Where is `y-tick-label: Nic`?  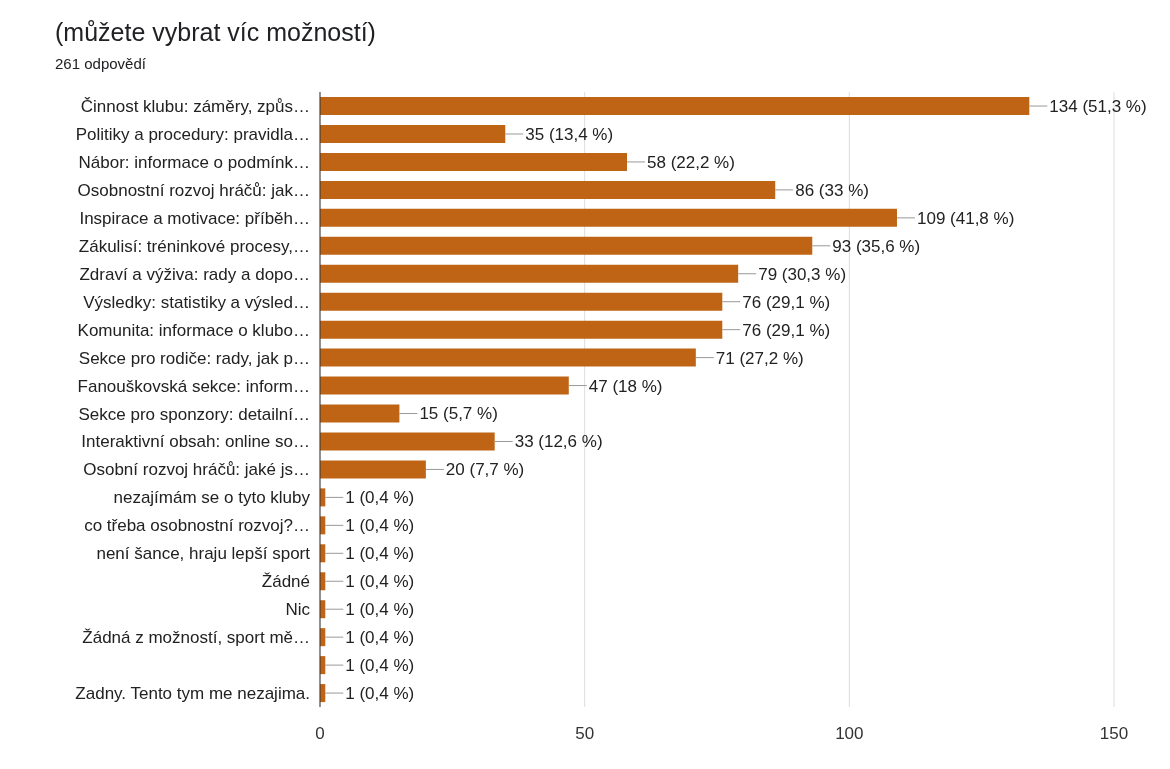
y-tick-label: Nic is located at coordinates (298, 610).